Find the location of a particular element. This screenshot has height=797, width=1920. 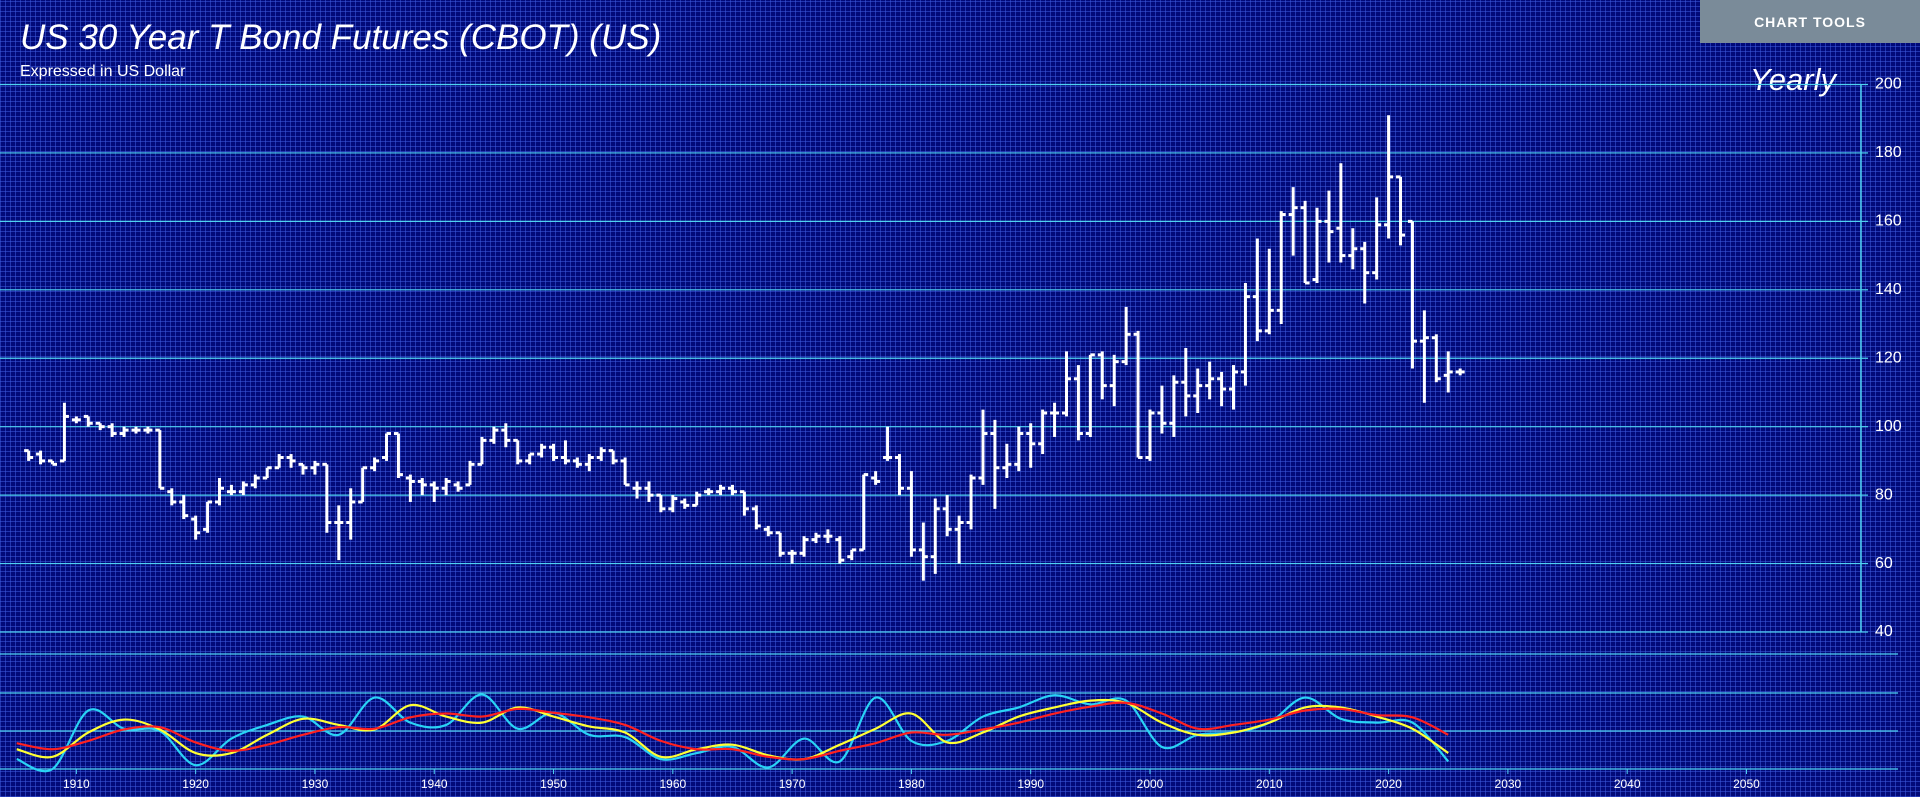

x-tick-label: 2040 is located at coordinates (1627, 784).